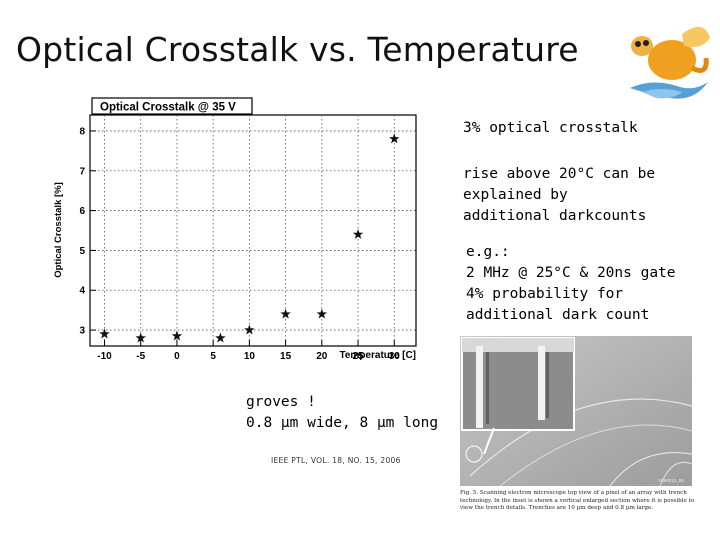  What do you see at coordinates (322, 356) in the screenshot?
I see `x-tick-label: 20` at bounding box center [322, 356].